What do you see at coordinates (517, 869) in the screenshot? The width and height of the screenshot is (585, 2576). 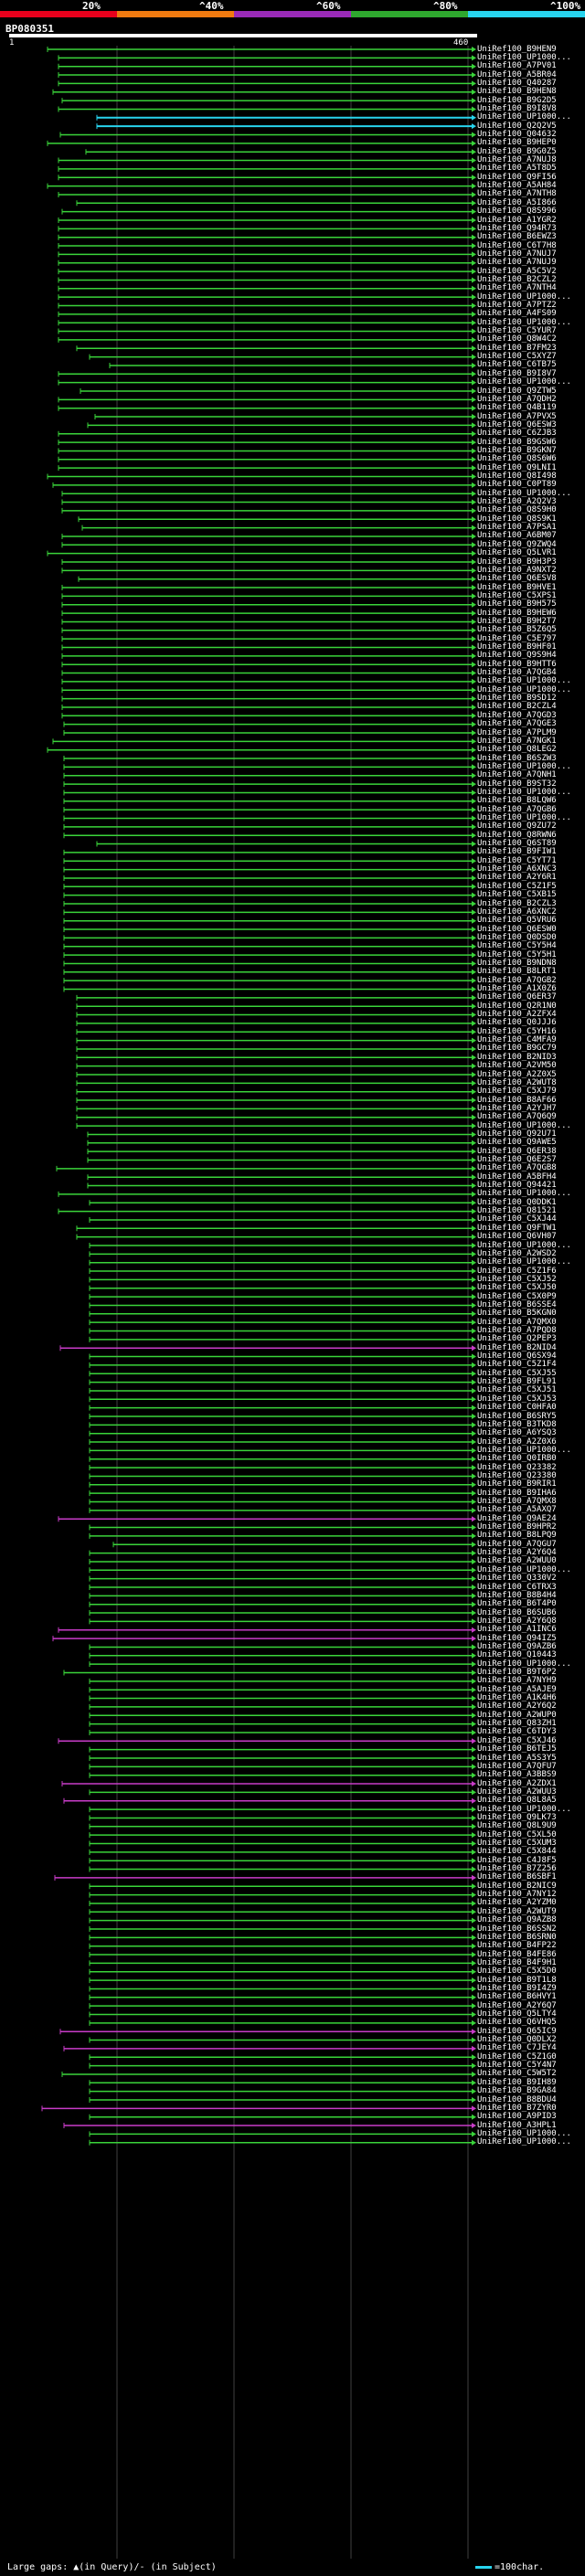 I see `hit-label: UniRef100_A6XNC3` at bounding box center [517, 869].